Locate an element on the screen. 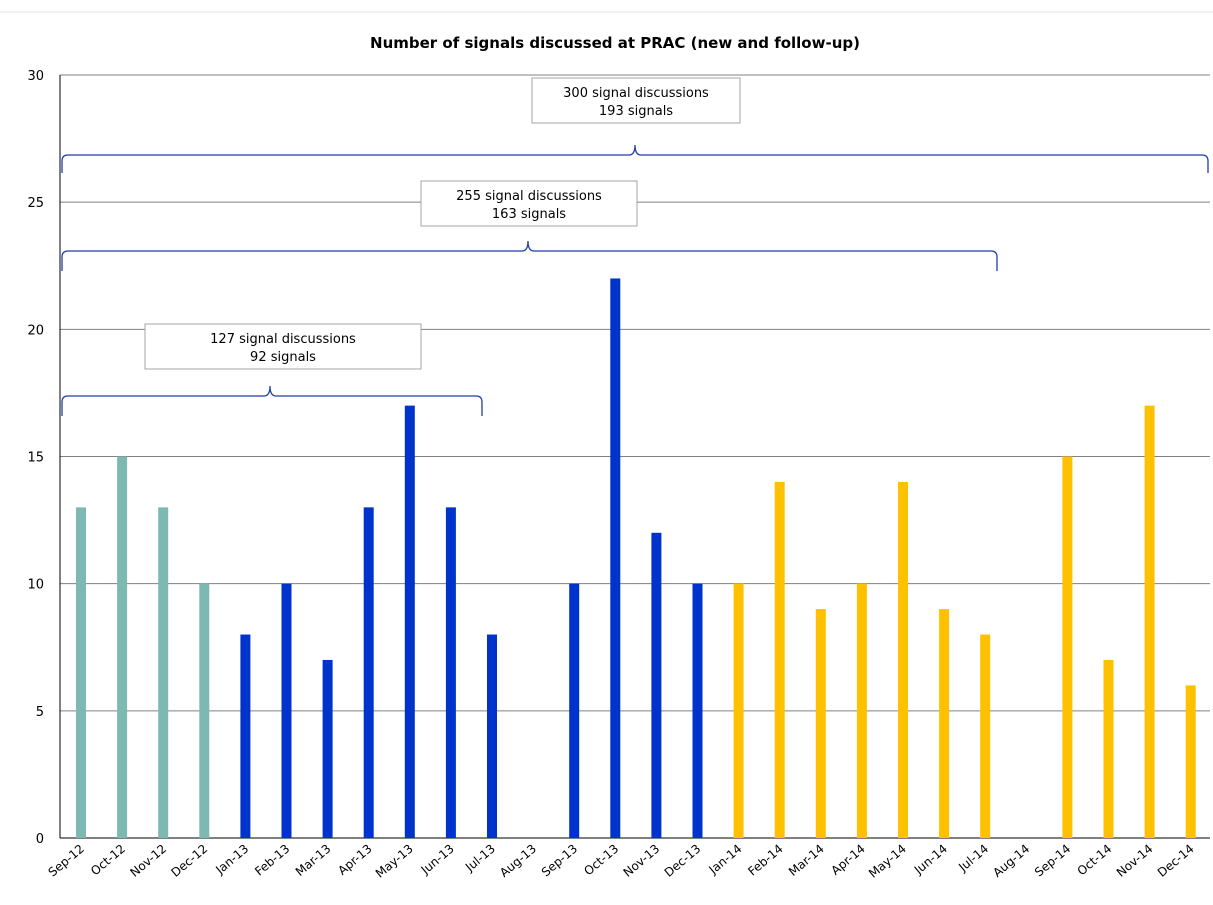 The image size is (1213, 905). y-tick-label: 15 is located at coordinates (35, 458).